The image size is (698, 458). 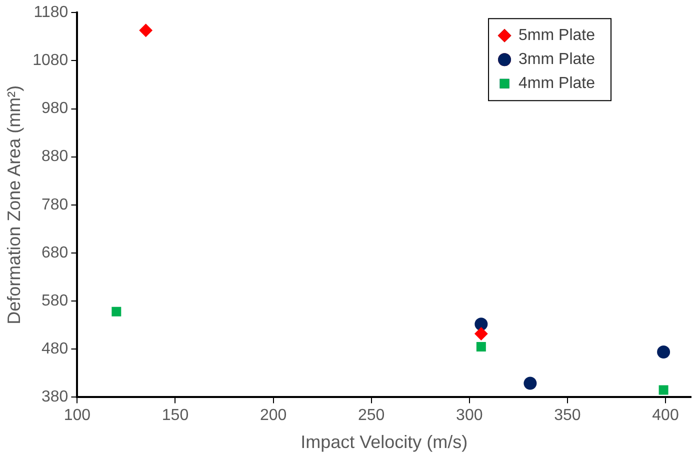 What do you see at coordinates (50, 61) in the screenshot?
I see `y-tick-label: 1080` at bounding box center [50, 61].